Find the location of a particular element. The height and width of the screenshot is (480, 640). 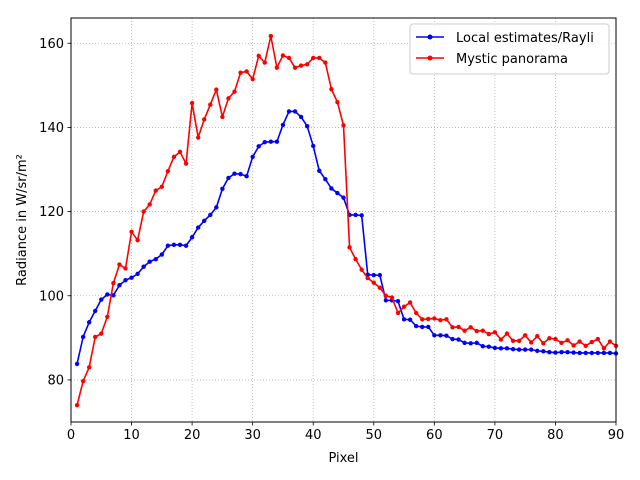

y-tick-label: 100 is located at coordinates (51, 296).